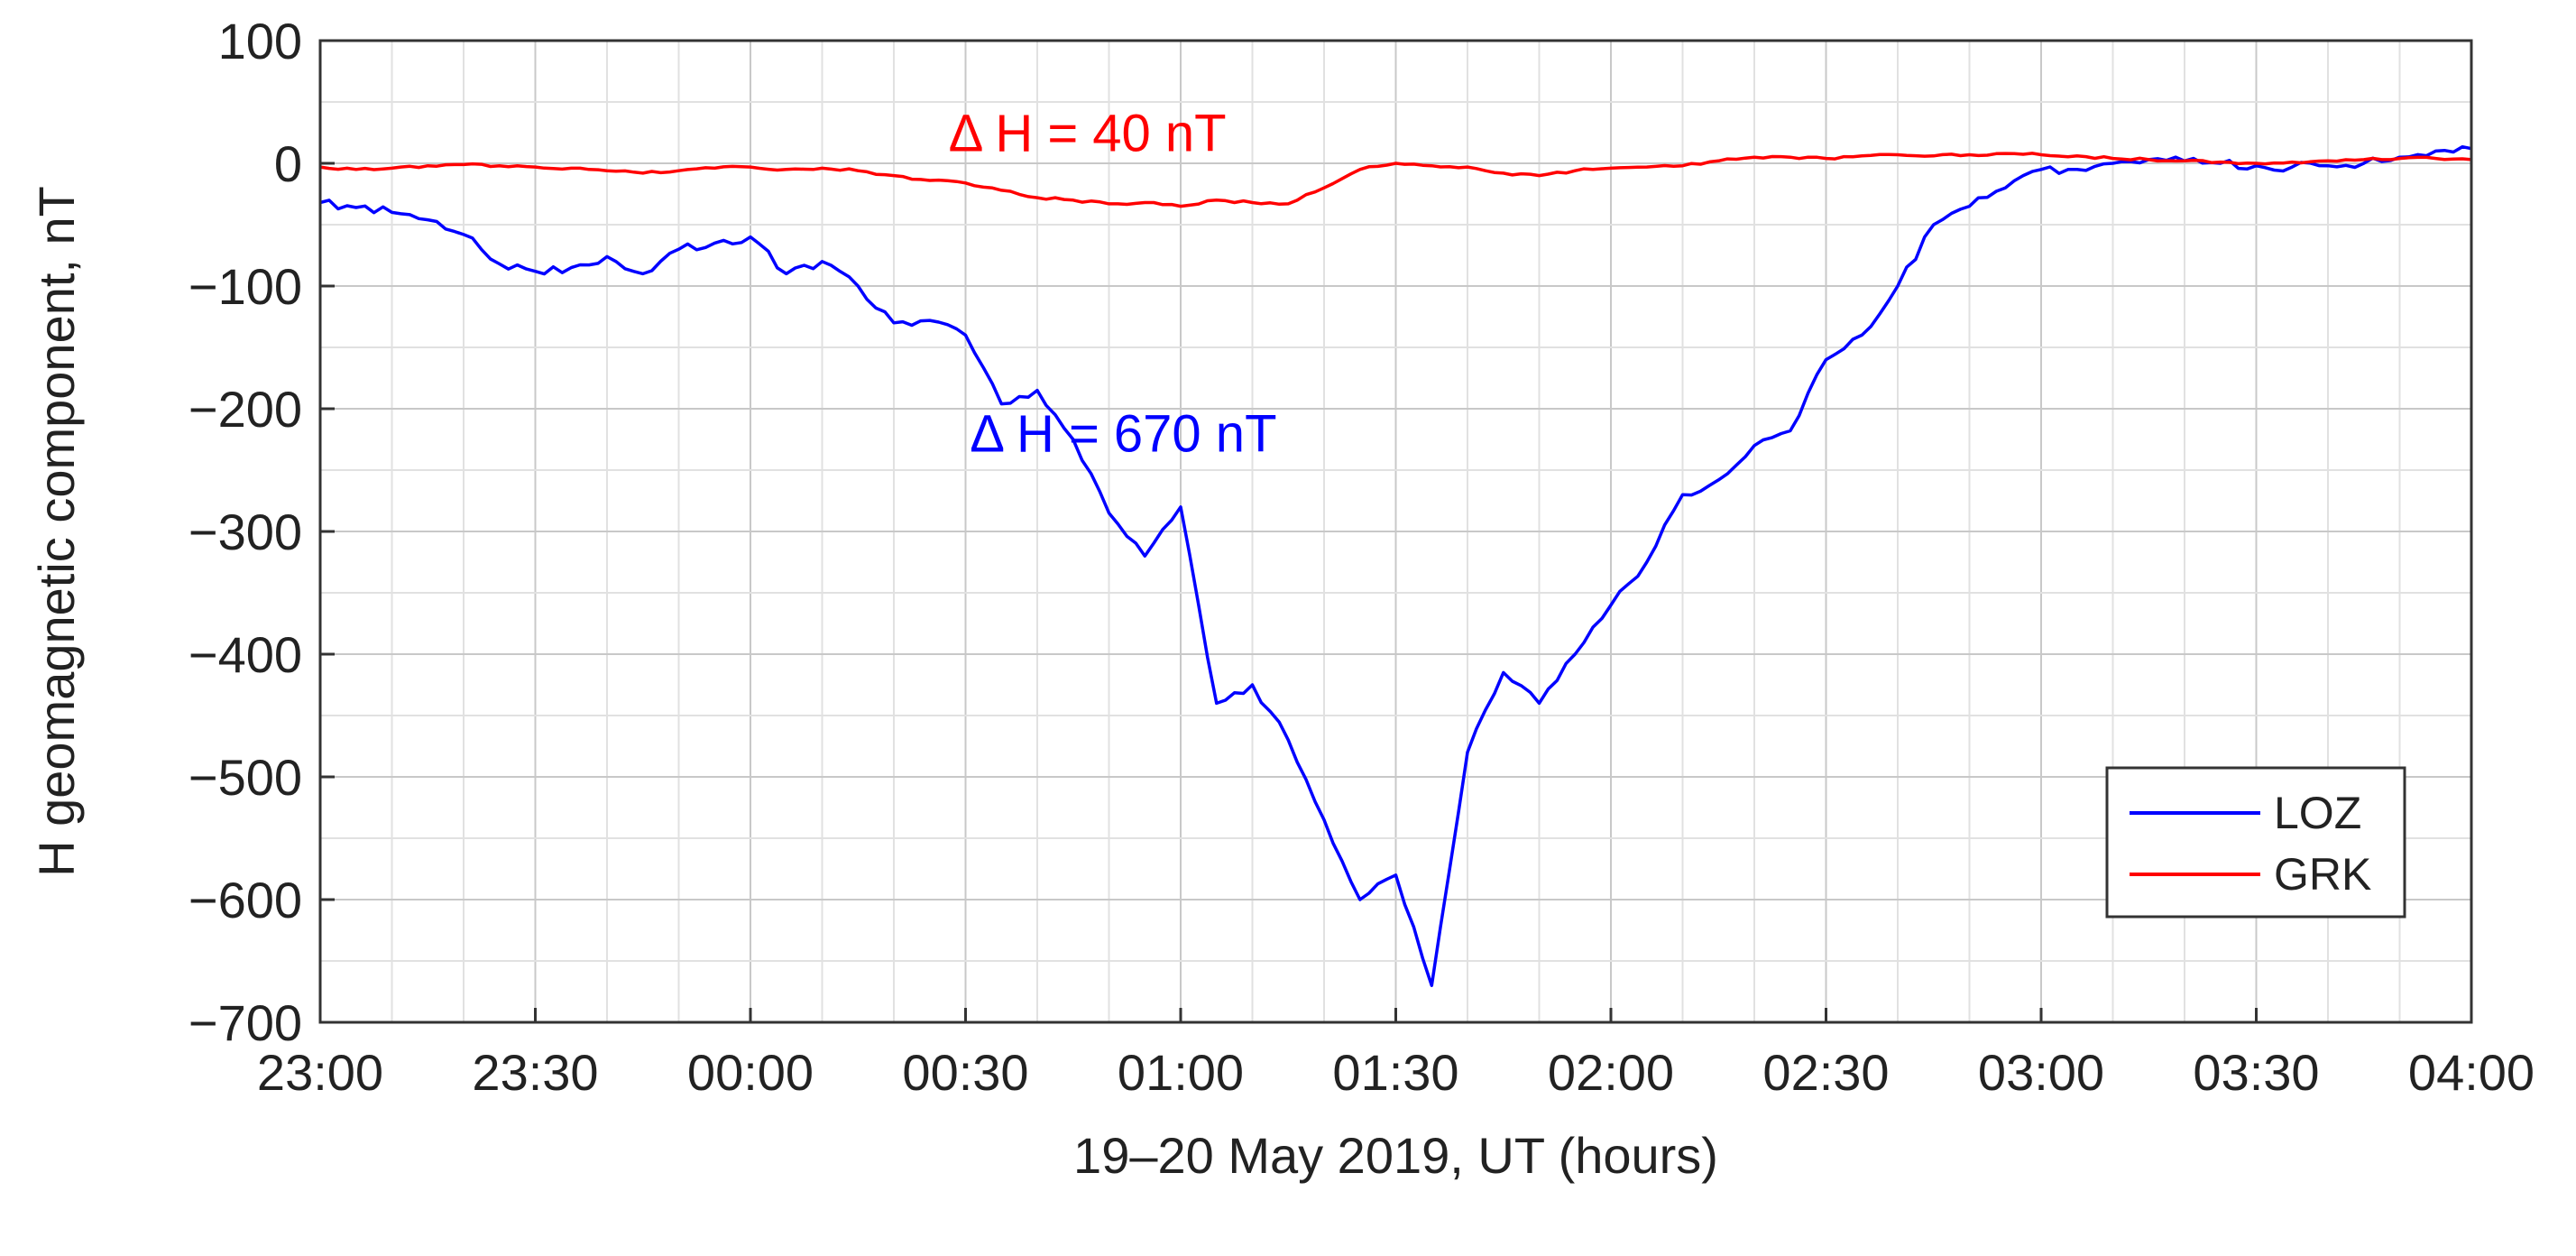 This screenshot has width=2576, height=1256. I want to click on legend: LOZ GRK, so click(2255, 842).